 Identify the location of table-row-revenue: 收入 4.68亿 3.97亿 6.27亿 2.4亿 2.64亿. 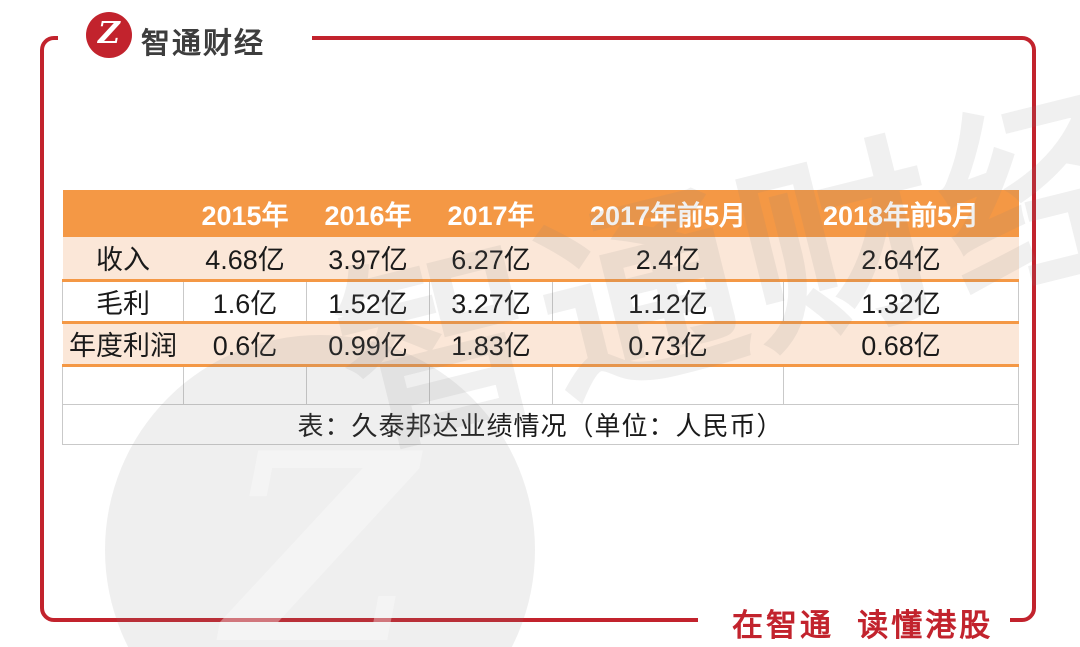
(540, 259).